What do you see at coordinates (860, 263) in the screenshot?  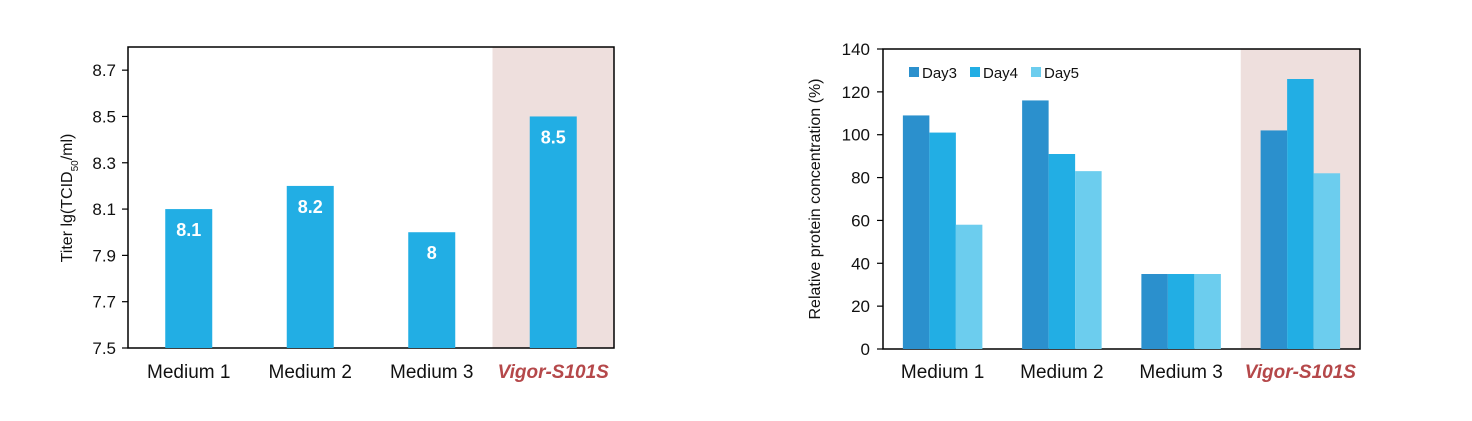 I see `y-tick-label: 40` at bounding box center [860, 263].